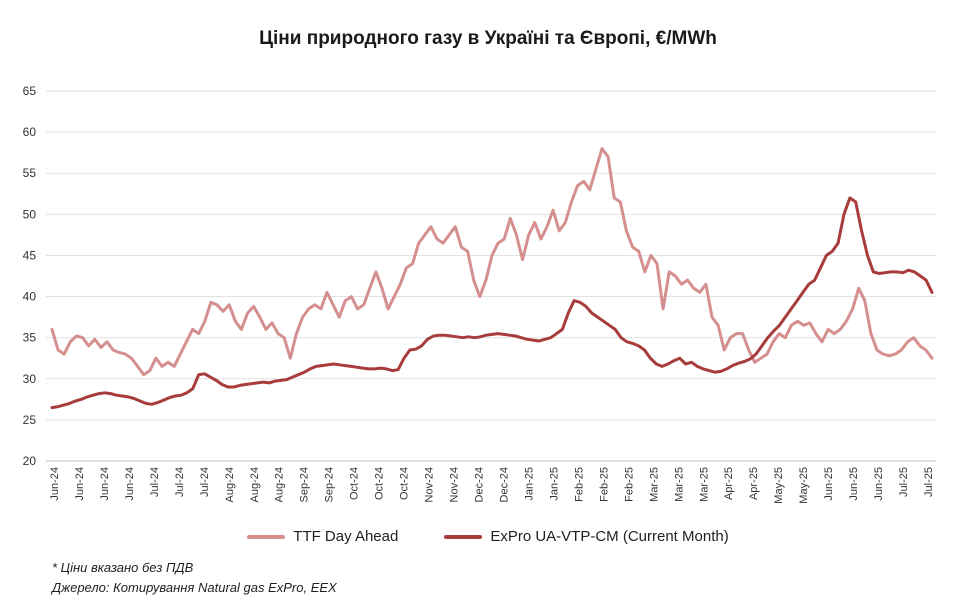 This screenshot has height=604, width=976. Describe the element at coordinates (30, 420) in the screenshot. I see `y-tick-label: 25` at that location.